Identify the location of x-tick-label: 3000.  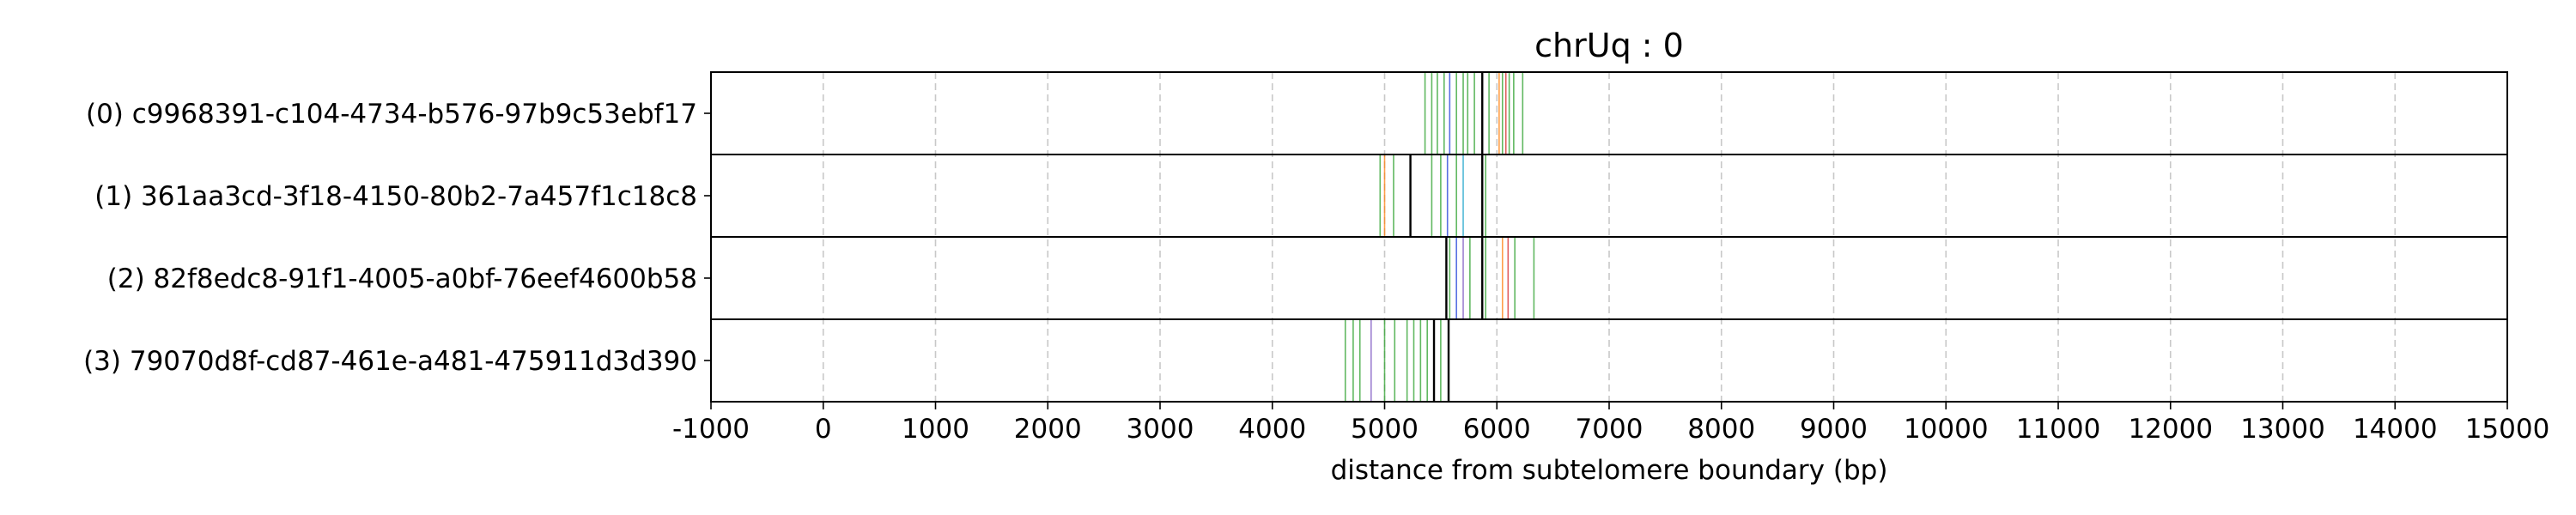
(1160, 429).